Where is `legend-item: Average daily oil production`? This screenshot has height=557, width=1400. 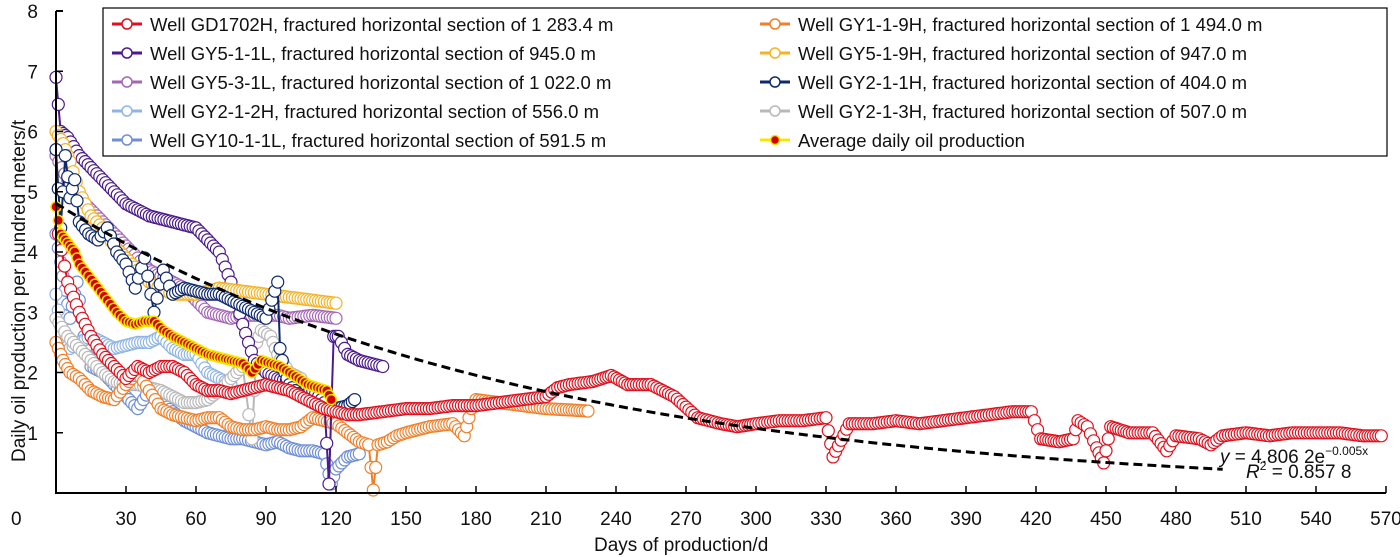 legend-item: Average daily oil production is located at coordinates (892, 140).